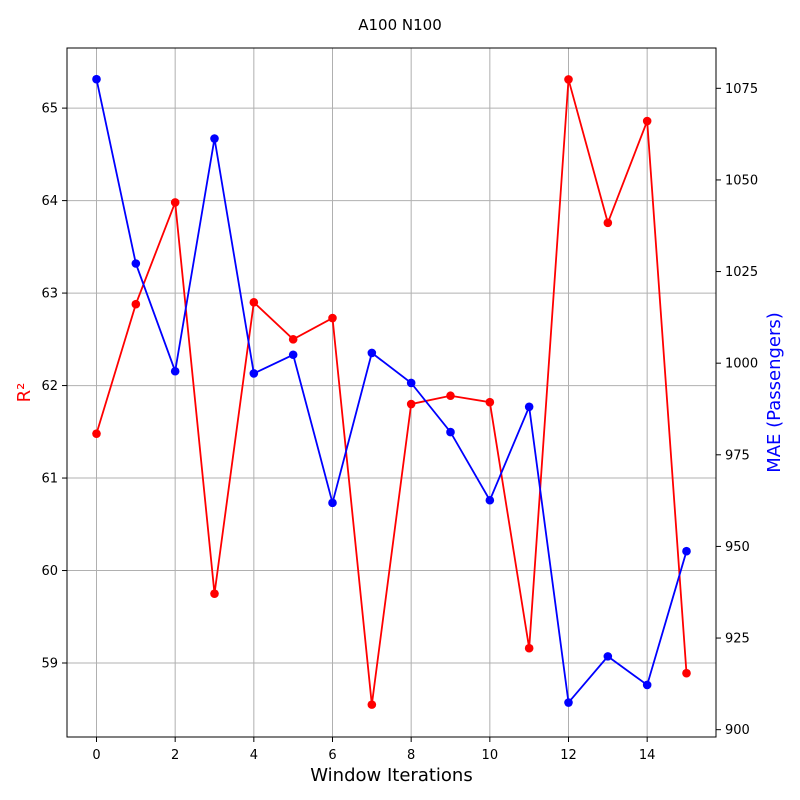  What do you see at coordinates (49, 386) in the screenshot?
I see `left-y-tick-label: 62` at bounding box center [49, 386].